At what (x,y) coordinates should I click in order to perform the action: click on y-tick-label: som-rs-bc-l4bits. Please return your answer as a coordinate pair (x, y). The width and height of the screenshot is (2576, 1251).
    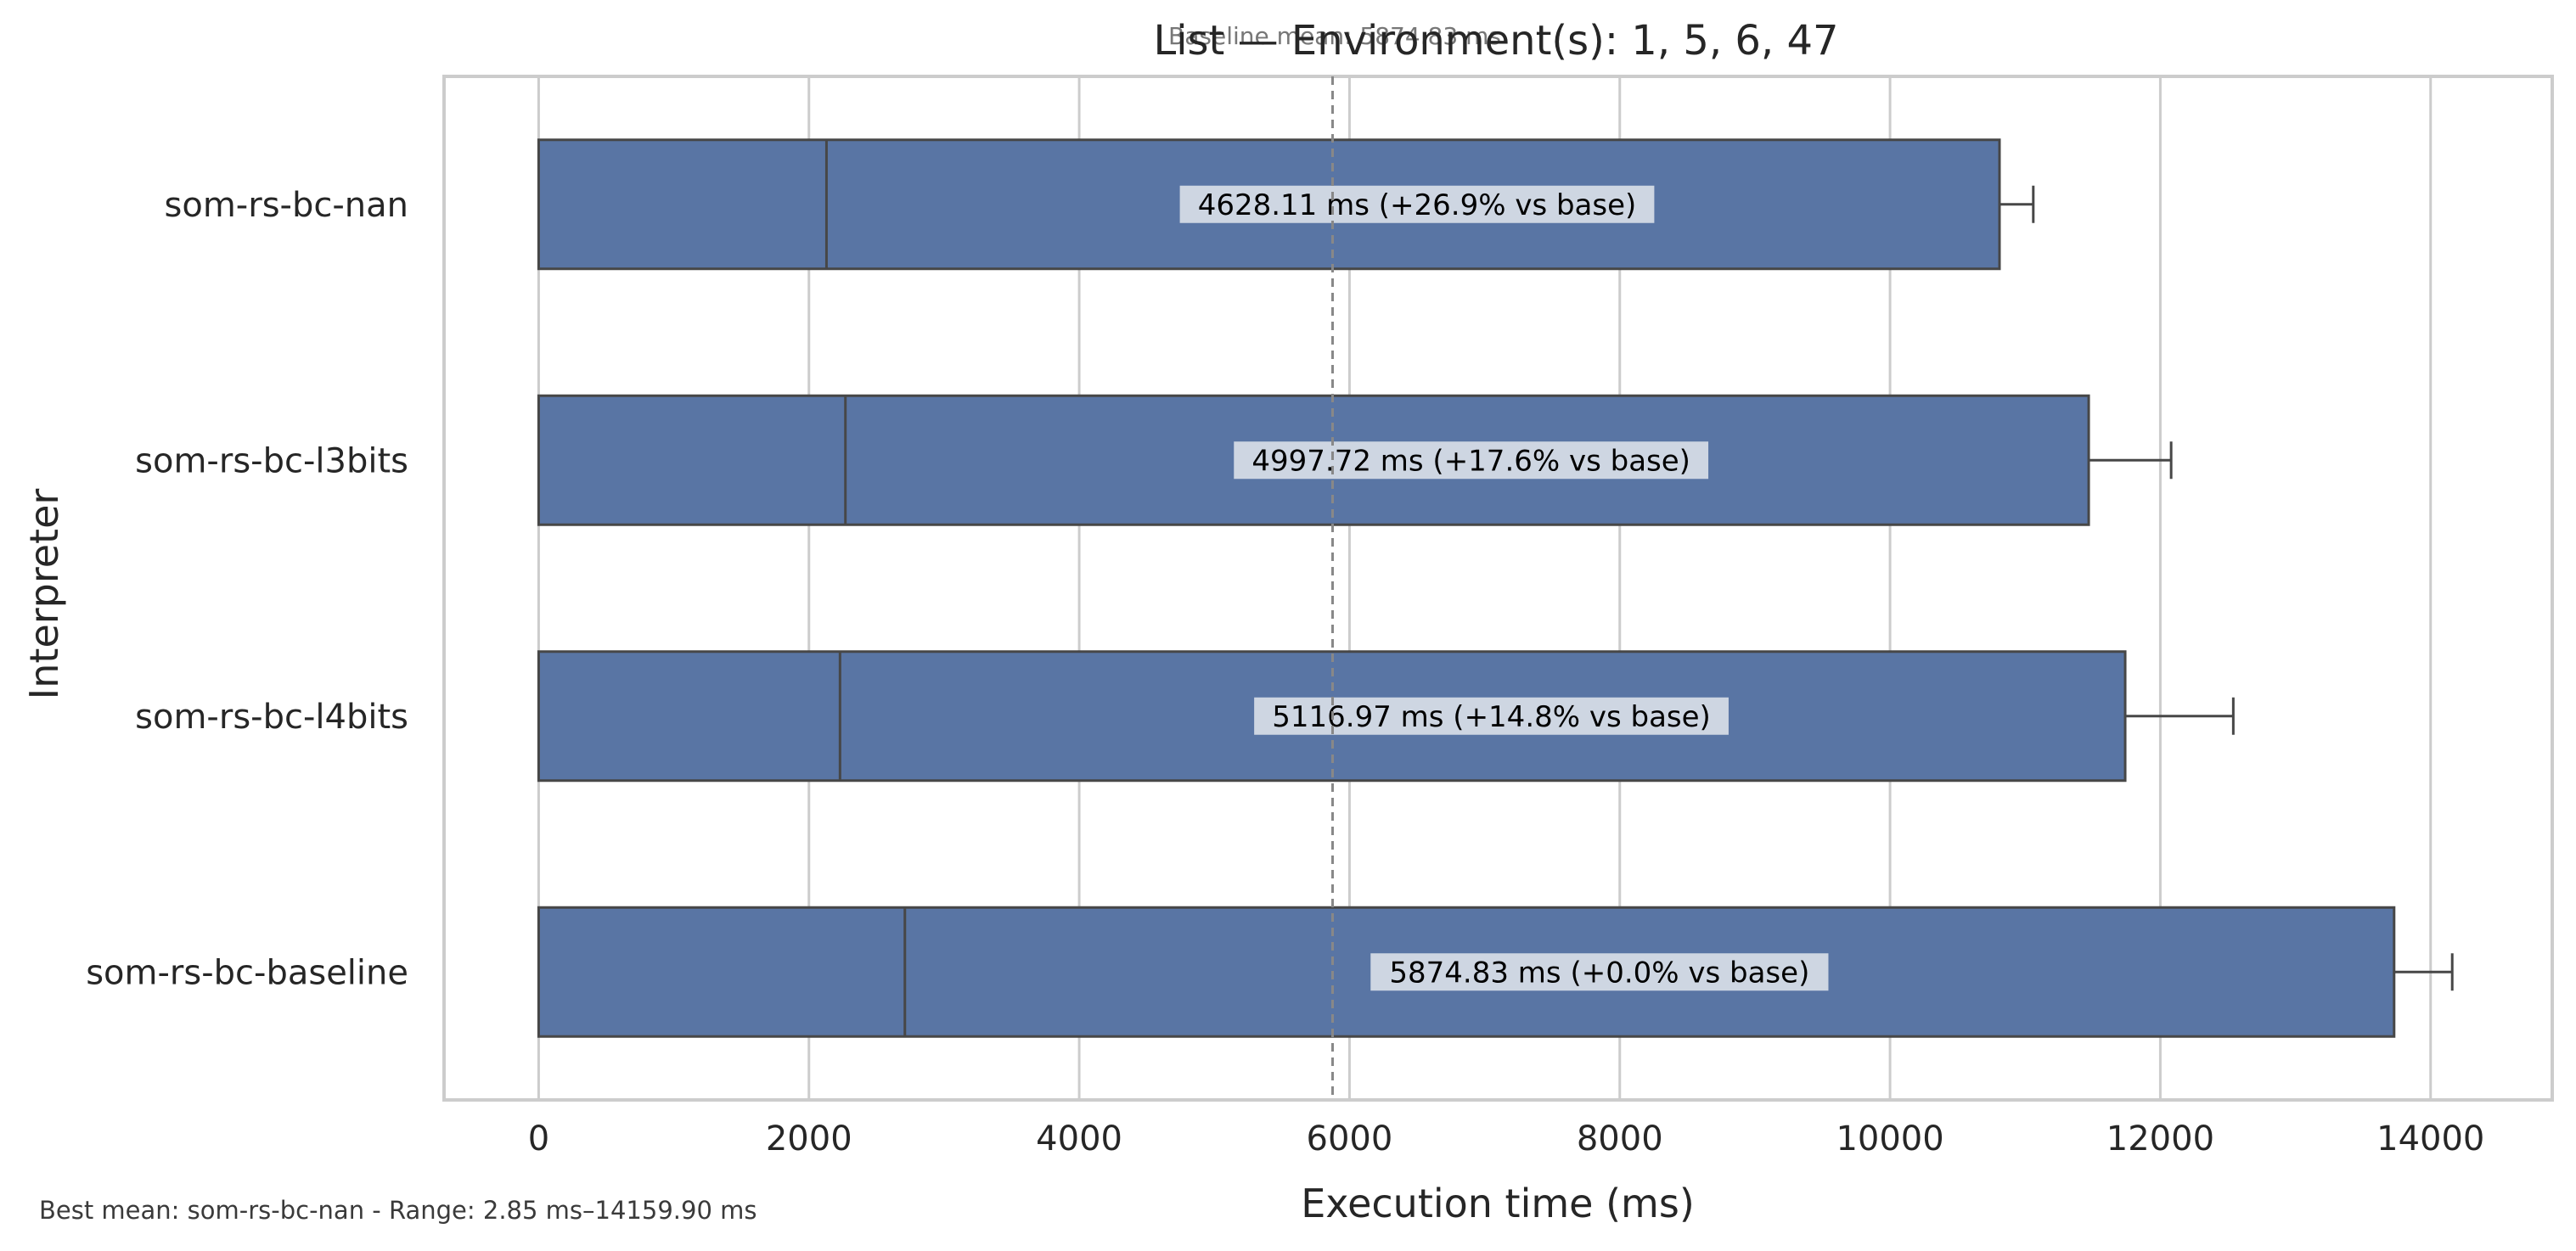
    Looking at the image, I should click on (271, 717).